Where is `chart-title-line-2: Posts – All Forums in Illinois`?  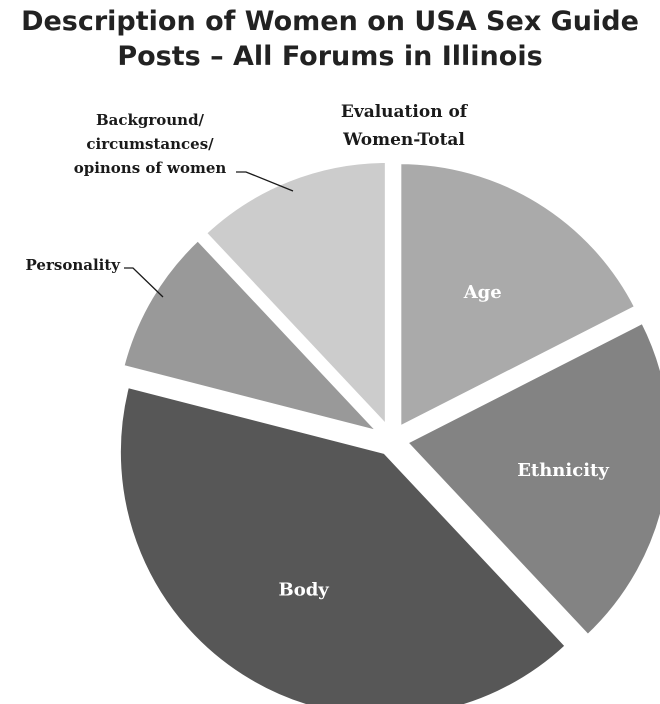
chart-title-line-2: Posts – All Forums in Illinois is located at coordinates (330, 56).